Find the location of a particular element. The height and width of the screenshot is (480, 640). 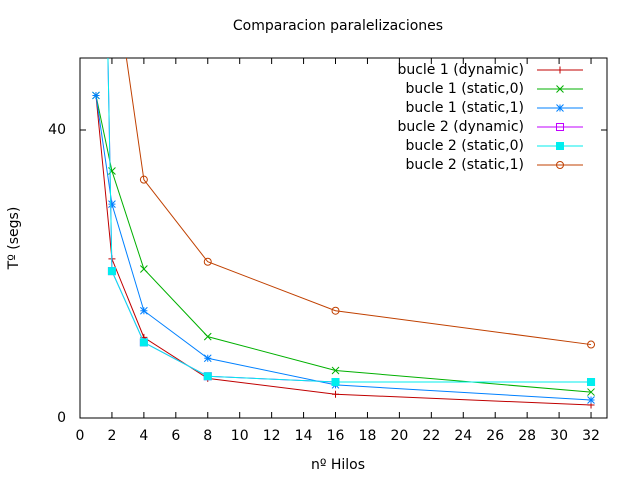

x-tick-label: 0 is located at coordinates (80, 436).